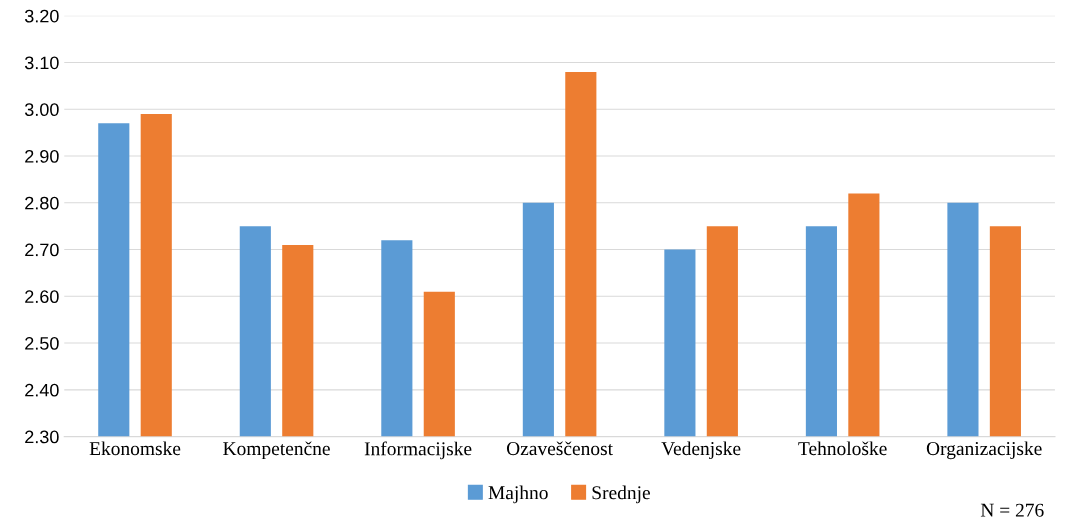 The width and height of the screenshot is (1071, 526). Describe the element at coordinates (1012, 510) in the screenshot. I see `text: N = 276` at that location.